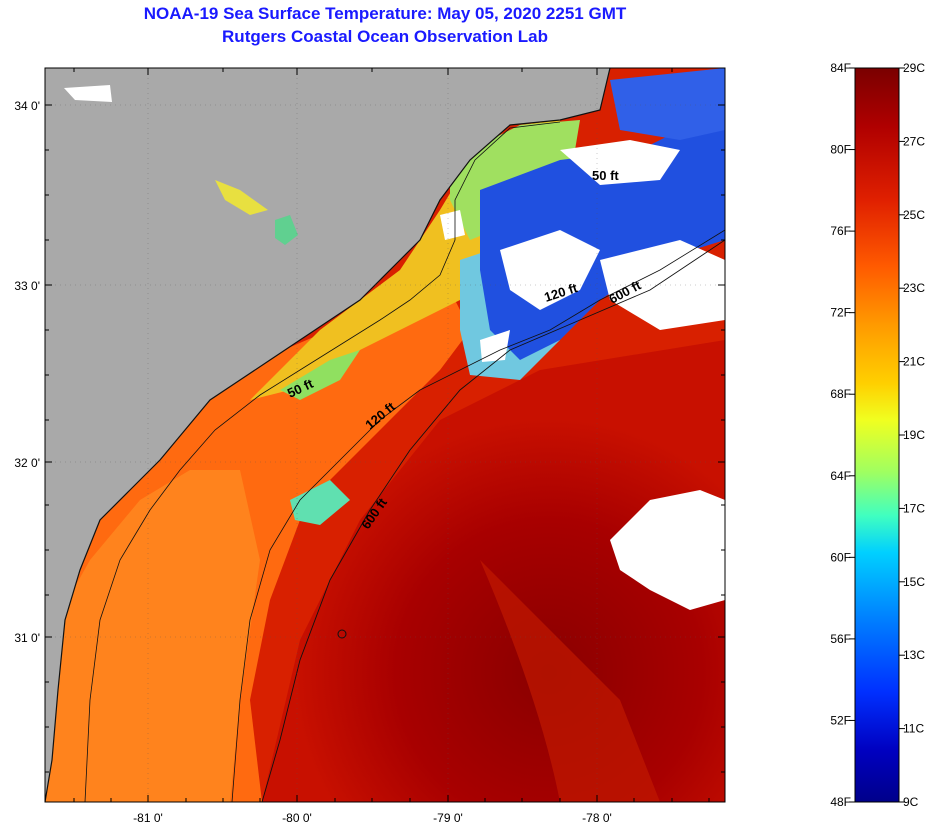 This screenshot has height=832, width=928. What do you see at coordinates (297, 818) in the screenshot?
I see `lon-label-80: -80 0'` at bounding box center [297, 818].